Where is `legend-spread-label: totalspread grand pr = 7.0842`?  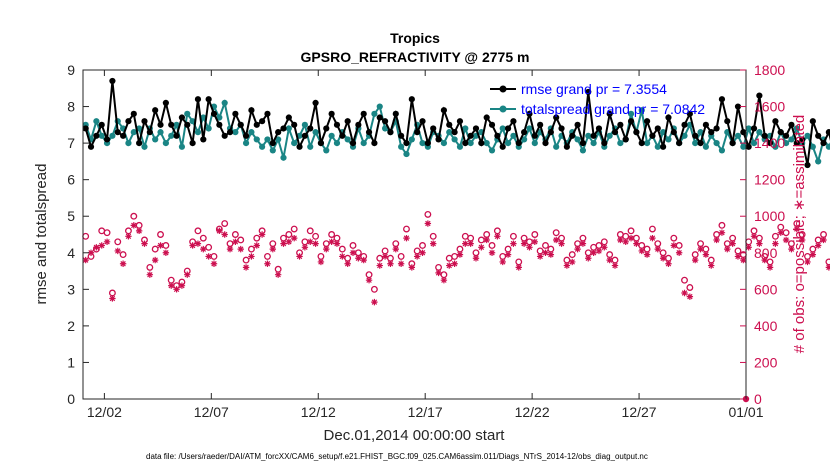 legend-spread-label: totalspread grand pr = 7.0842 is located at coordinates (613, 109).